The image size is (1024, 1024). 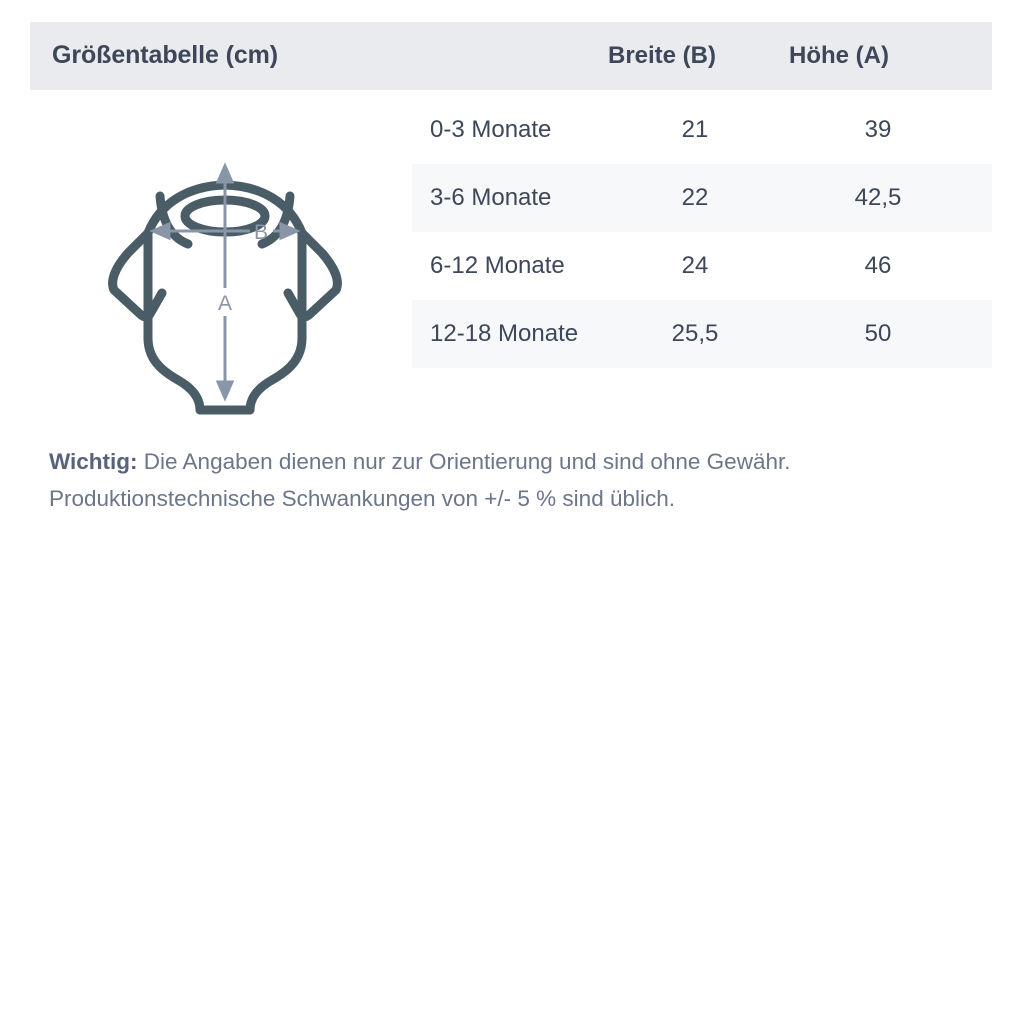 I want to click on width-arrowhead-right, so click(x=290, y=231).